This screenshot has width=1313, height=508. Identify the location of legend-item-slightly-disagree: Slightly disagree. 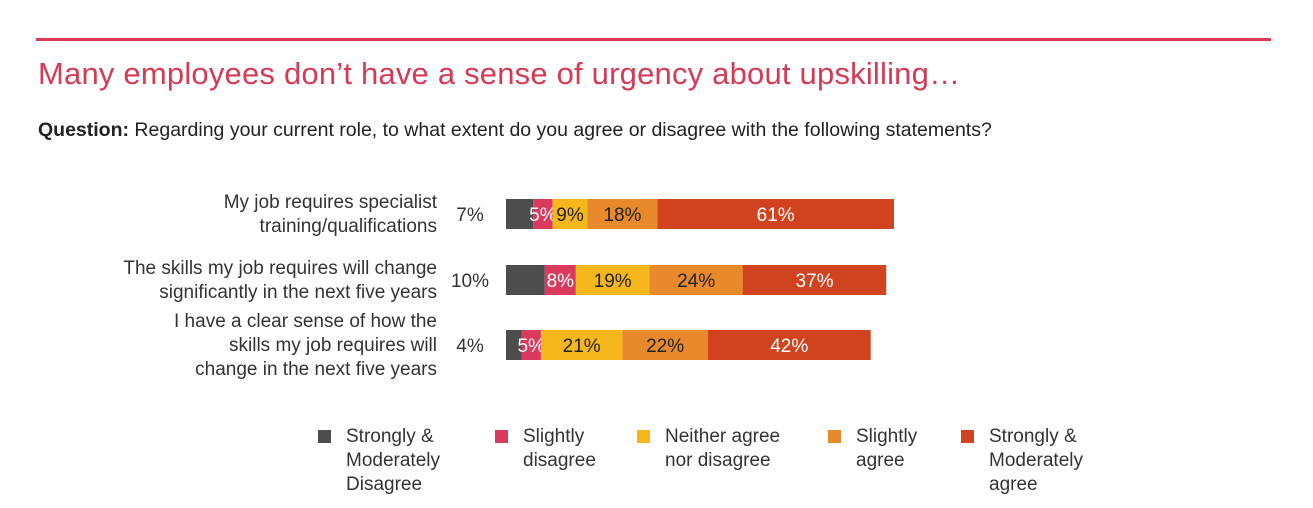
(545, 449).